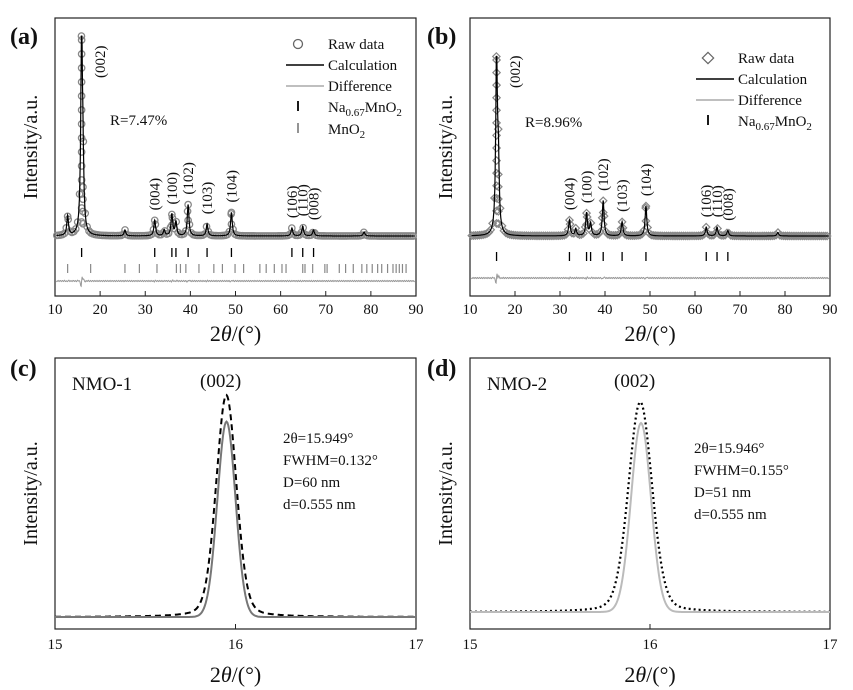 This screenshot has height=690, width=853. I want to click on miller-index-label: (002), so click(516, 72).